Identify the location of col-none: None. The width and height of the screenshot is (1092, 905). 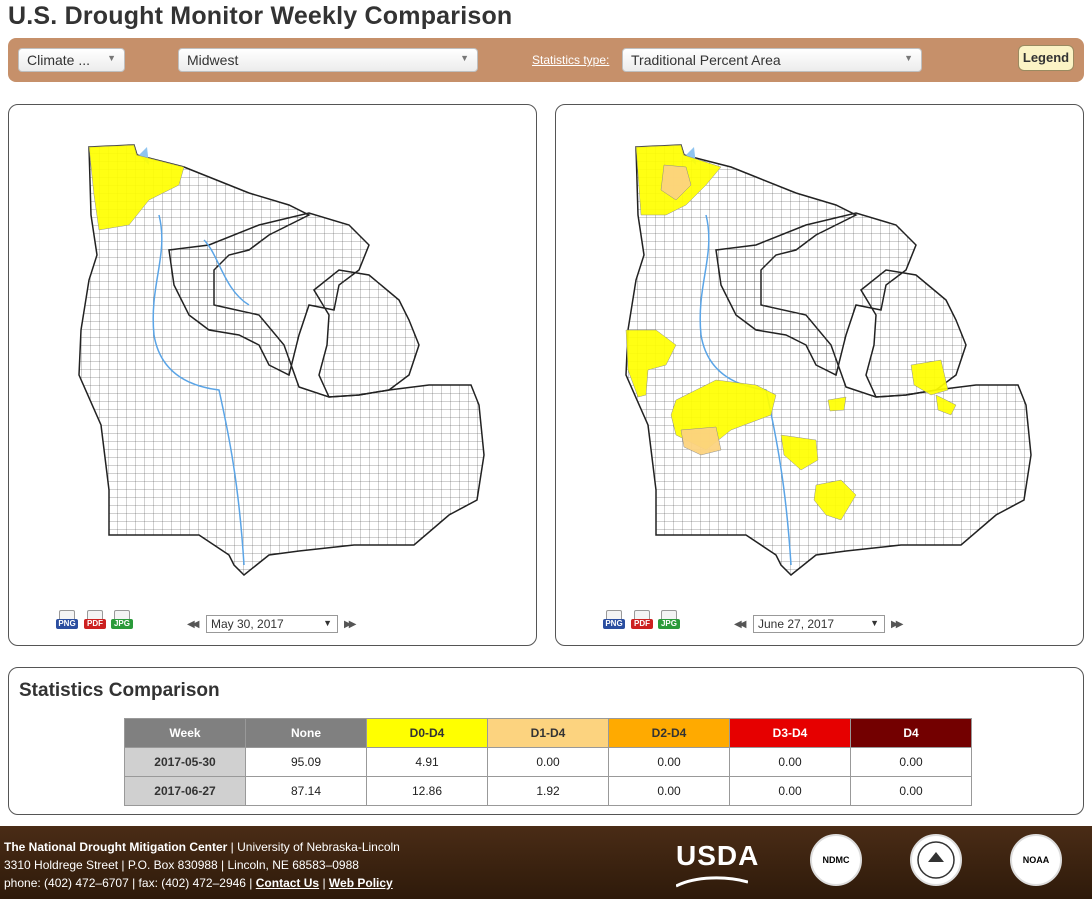
(306, 733).